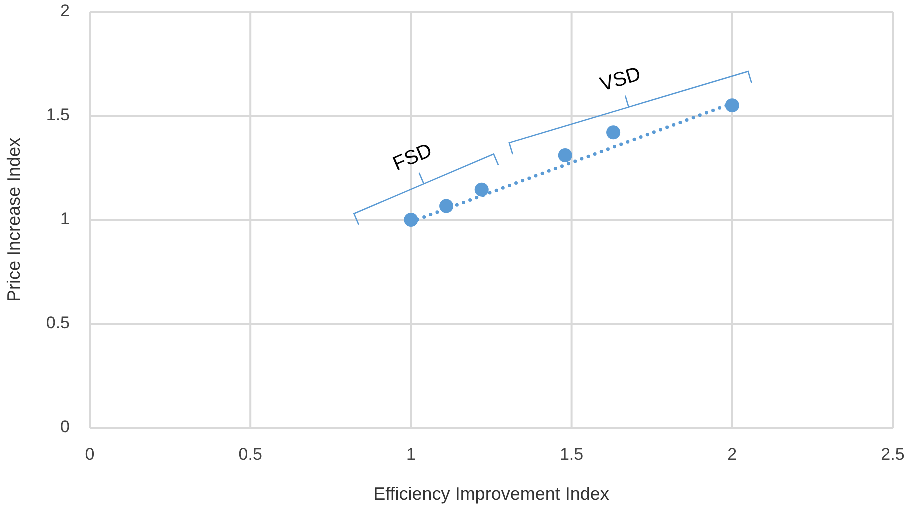 This screenshot has height=512, width=910. Describe the element at coordinates (572, 454) in the screenshot. I see `x-tick-label: 1.5` at that location.